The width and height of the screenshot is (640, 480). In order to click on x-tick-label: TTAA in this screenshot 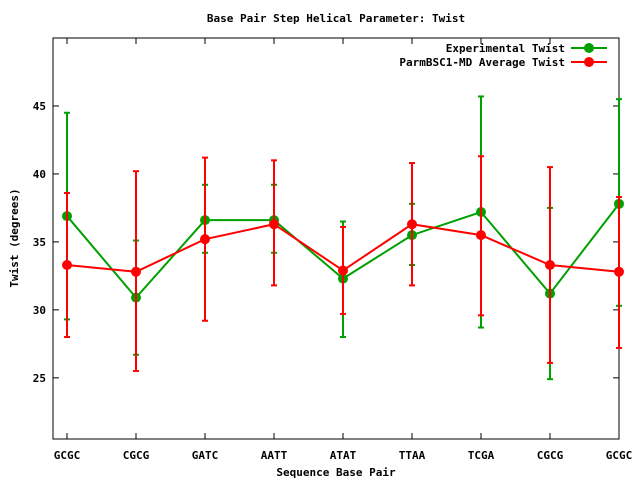, I will do `click(412, 455)`.